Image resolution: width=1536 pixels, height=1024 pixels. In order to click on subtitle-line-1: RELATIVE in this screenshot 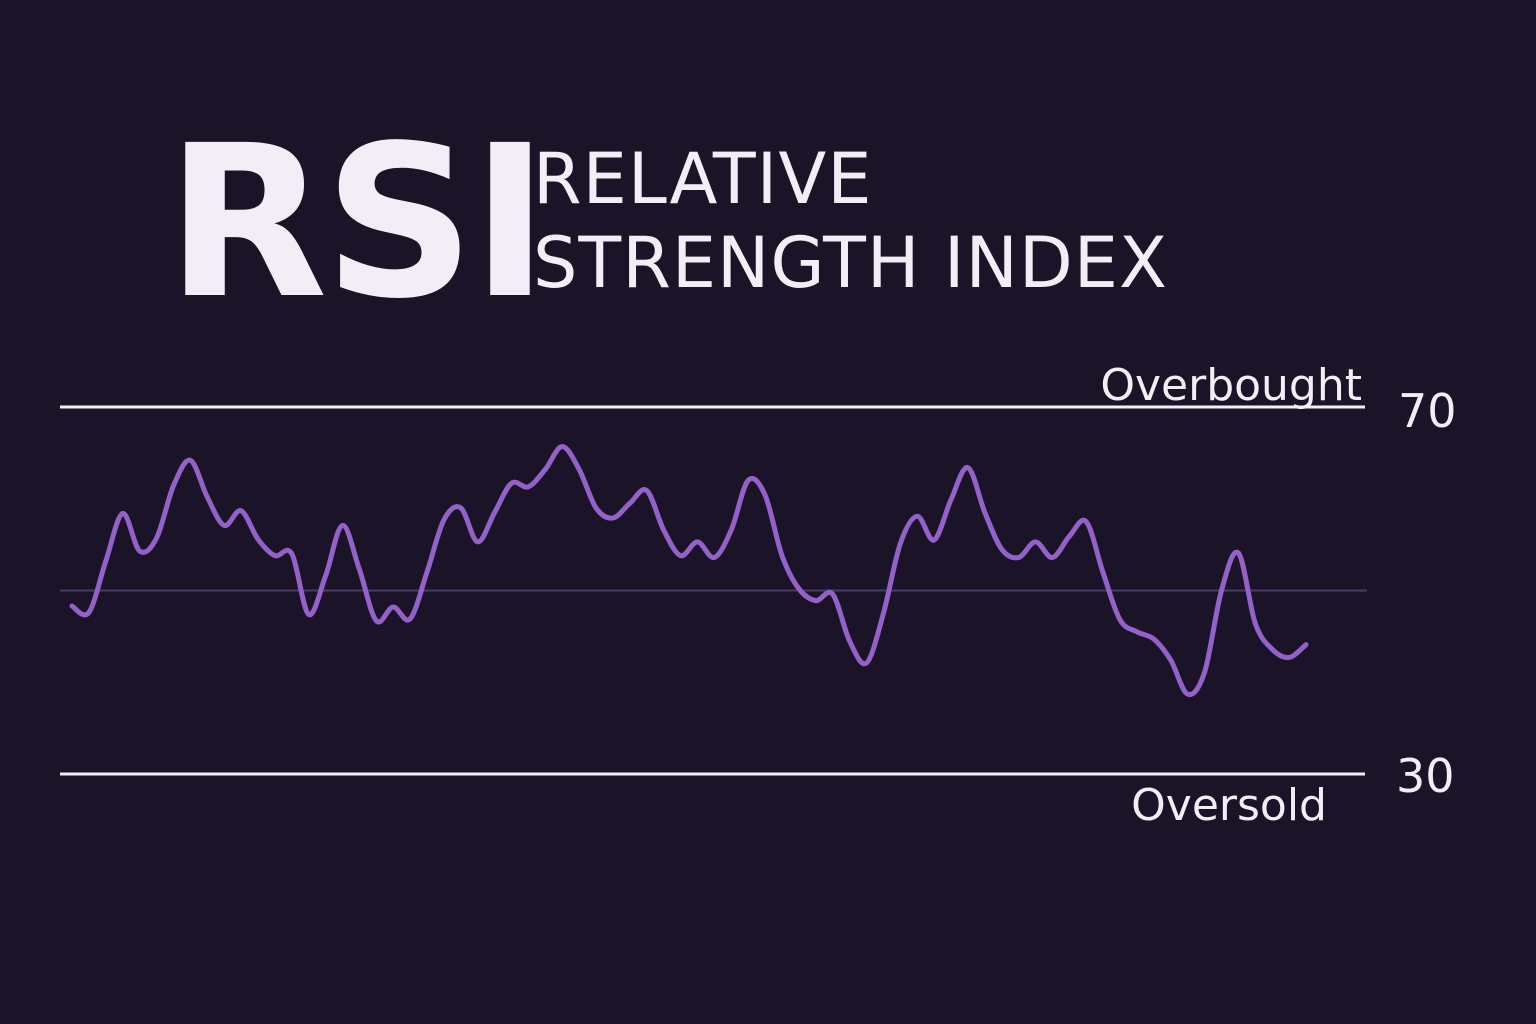, I will do `click(703, 179)`.